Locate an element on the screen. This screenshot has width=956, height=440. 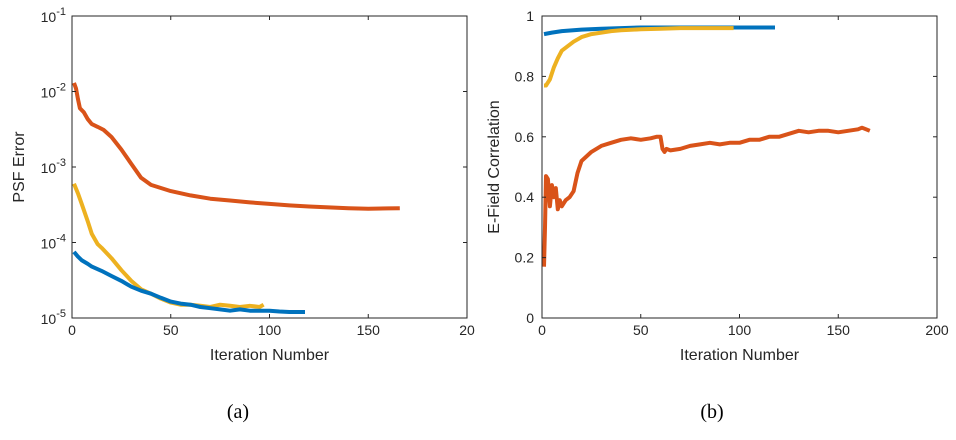
y-tick-label: 0 is located at coordinates (530, 318).